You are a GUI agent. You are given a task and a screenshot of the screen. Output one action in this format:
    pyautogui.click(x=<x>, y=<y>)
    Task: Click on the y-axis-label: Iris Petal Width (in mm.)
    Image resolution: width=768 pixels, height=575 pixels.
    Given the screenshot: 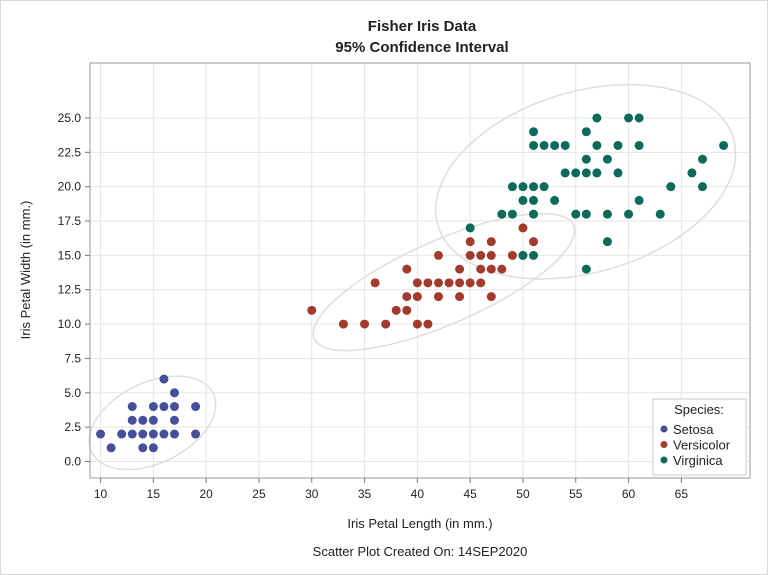 What is the action you would take?
    pyautogui.click(x=25, y=270)
    